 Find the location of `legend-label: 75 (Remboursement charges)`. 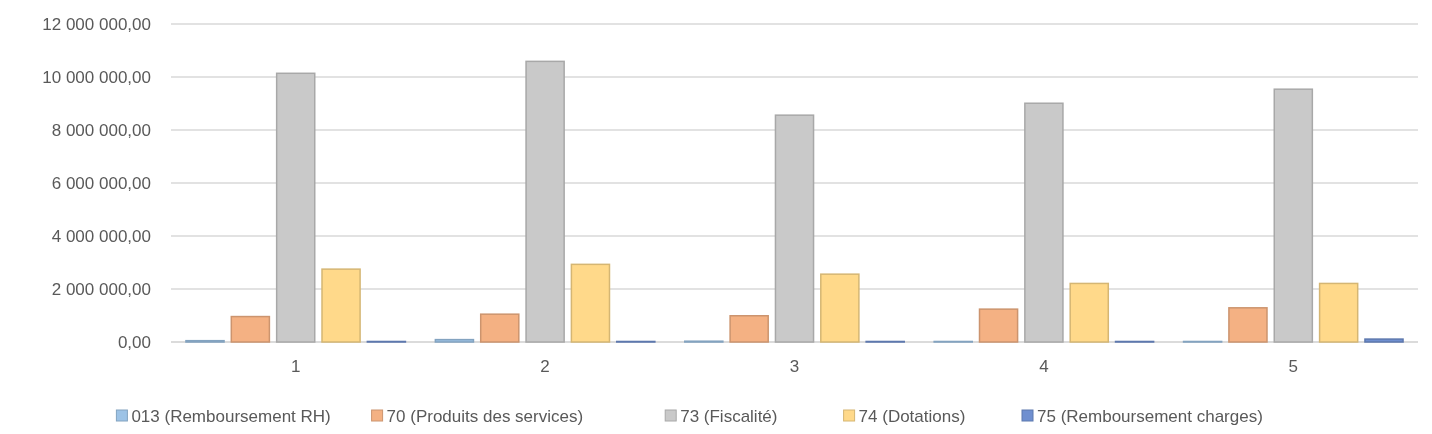

legend-label: 75 (Remboursement charges) is located at coordinates (1150, 416).